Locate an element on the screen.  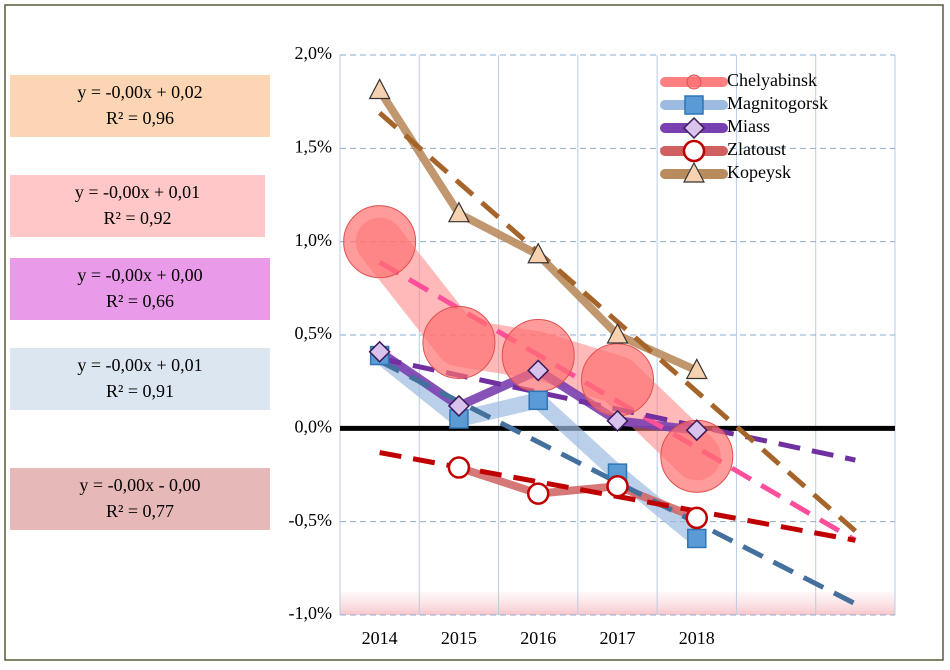
x-tick-label: 2016 is located at coordinates (538, 638).